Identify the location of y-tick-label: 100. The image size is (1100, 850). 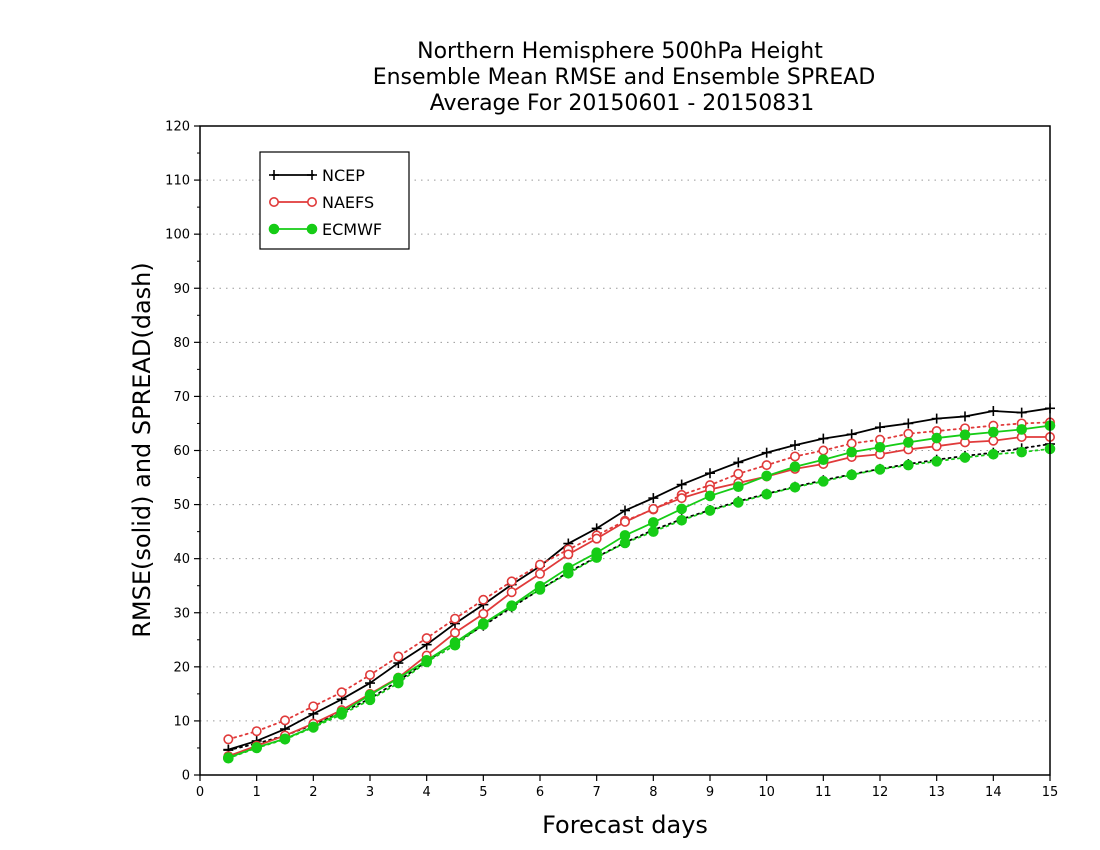
(177, 235).